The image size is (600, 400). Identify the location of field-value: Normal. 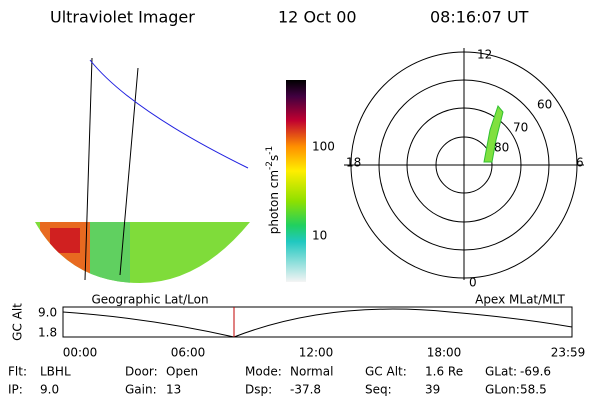
(311, 372).